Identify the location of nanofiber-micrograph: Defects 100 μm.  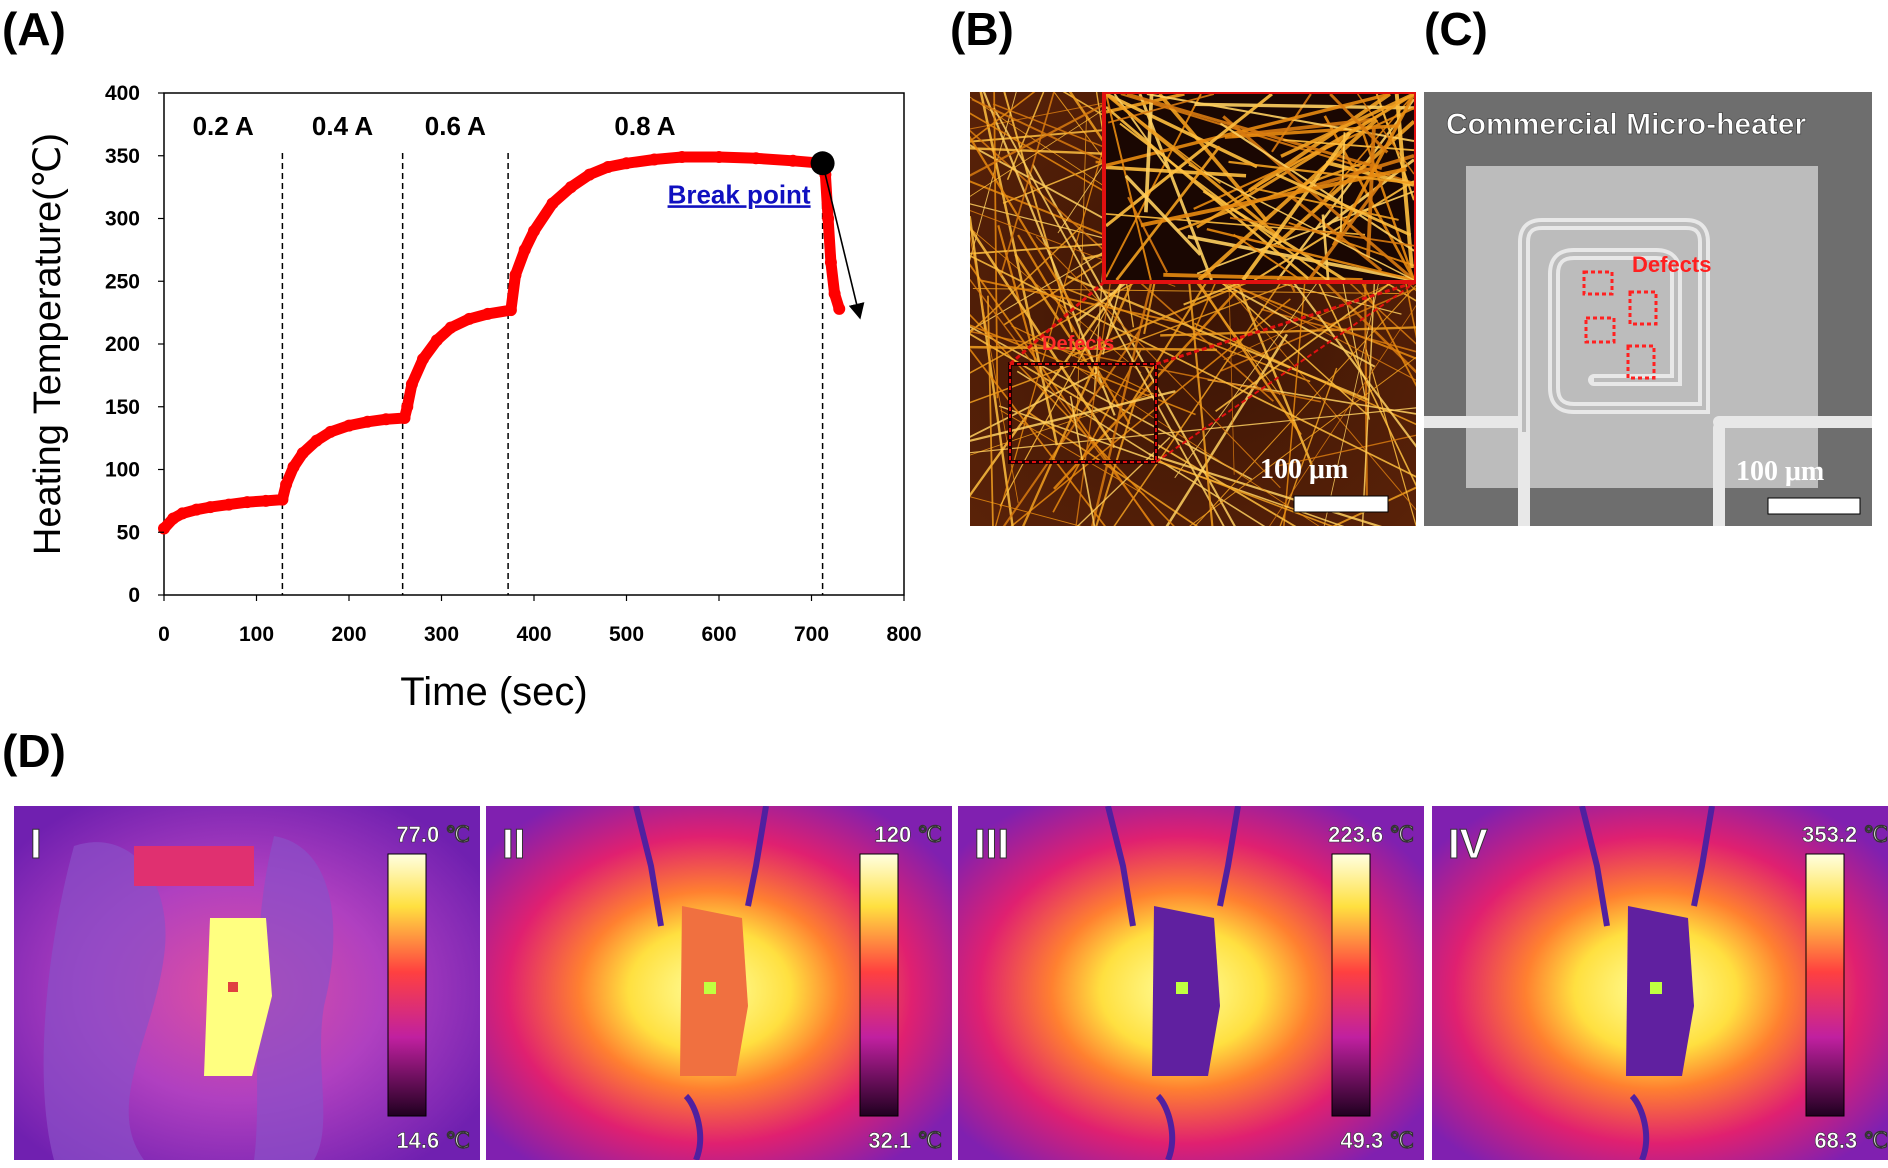
(1193, 309).